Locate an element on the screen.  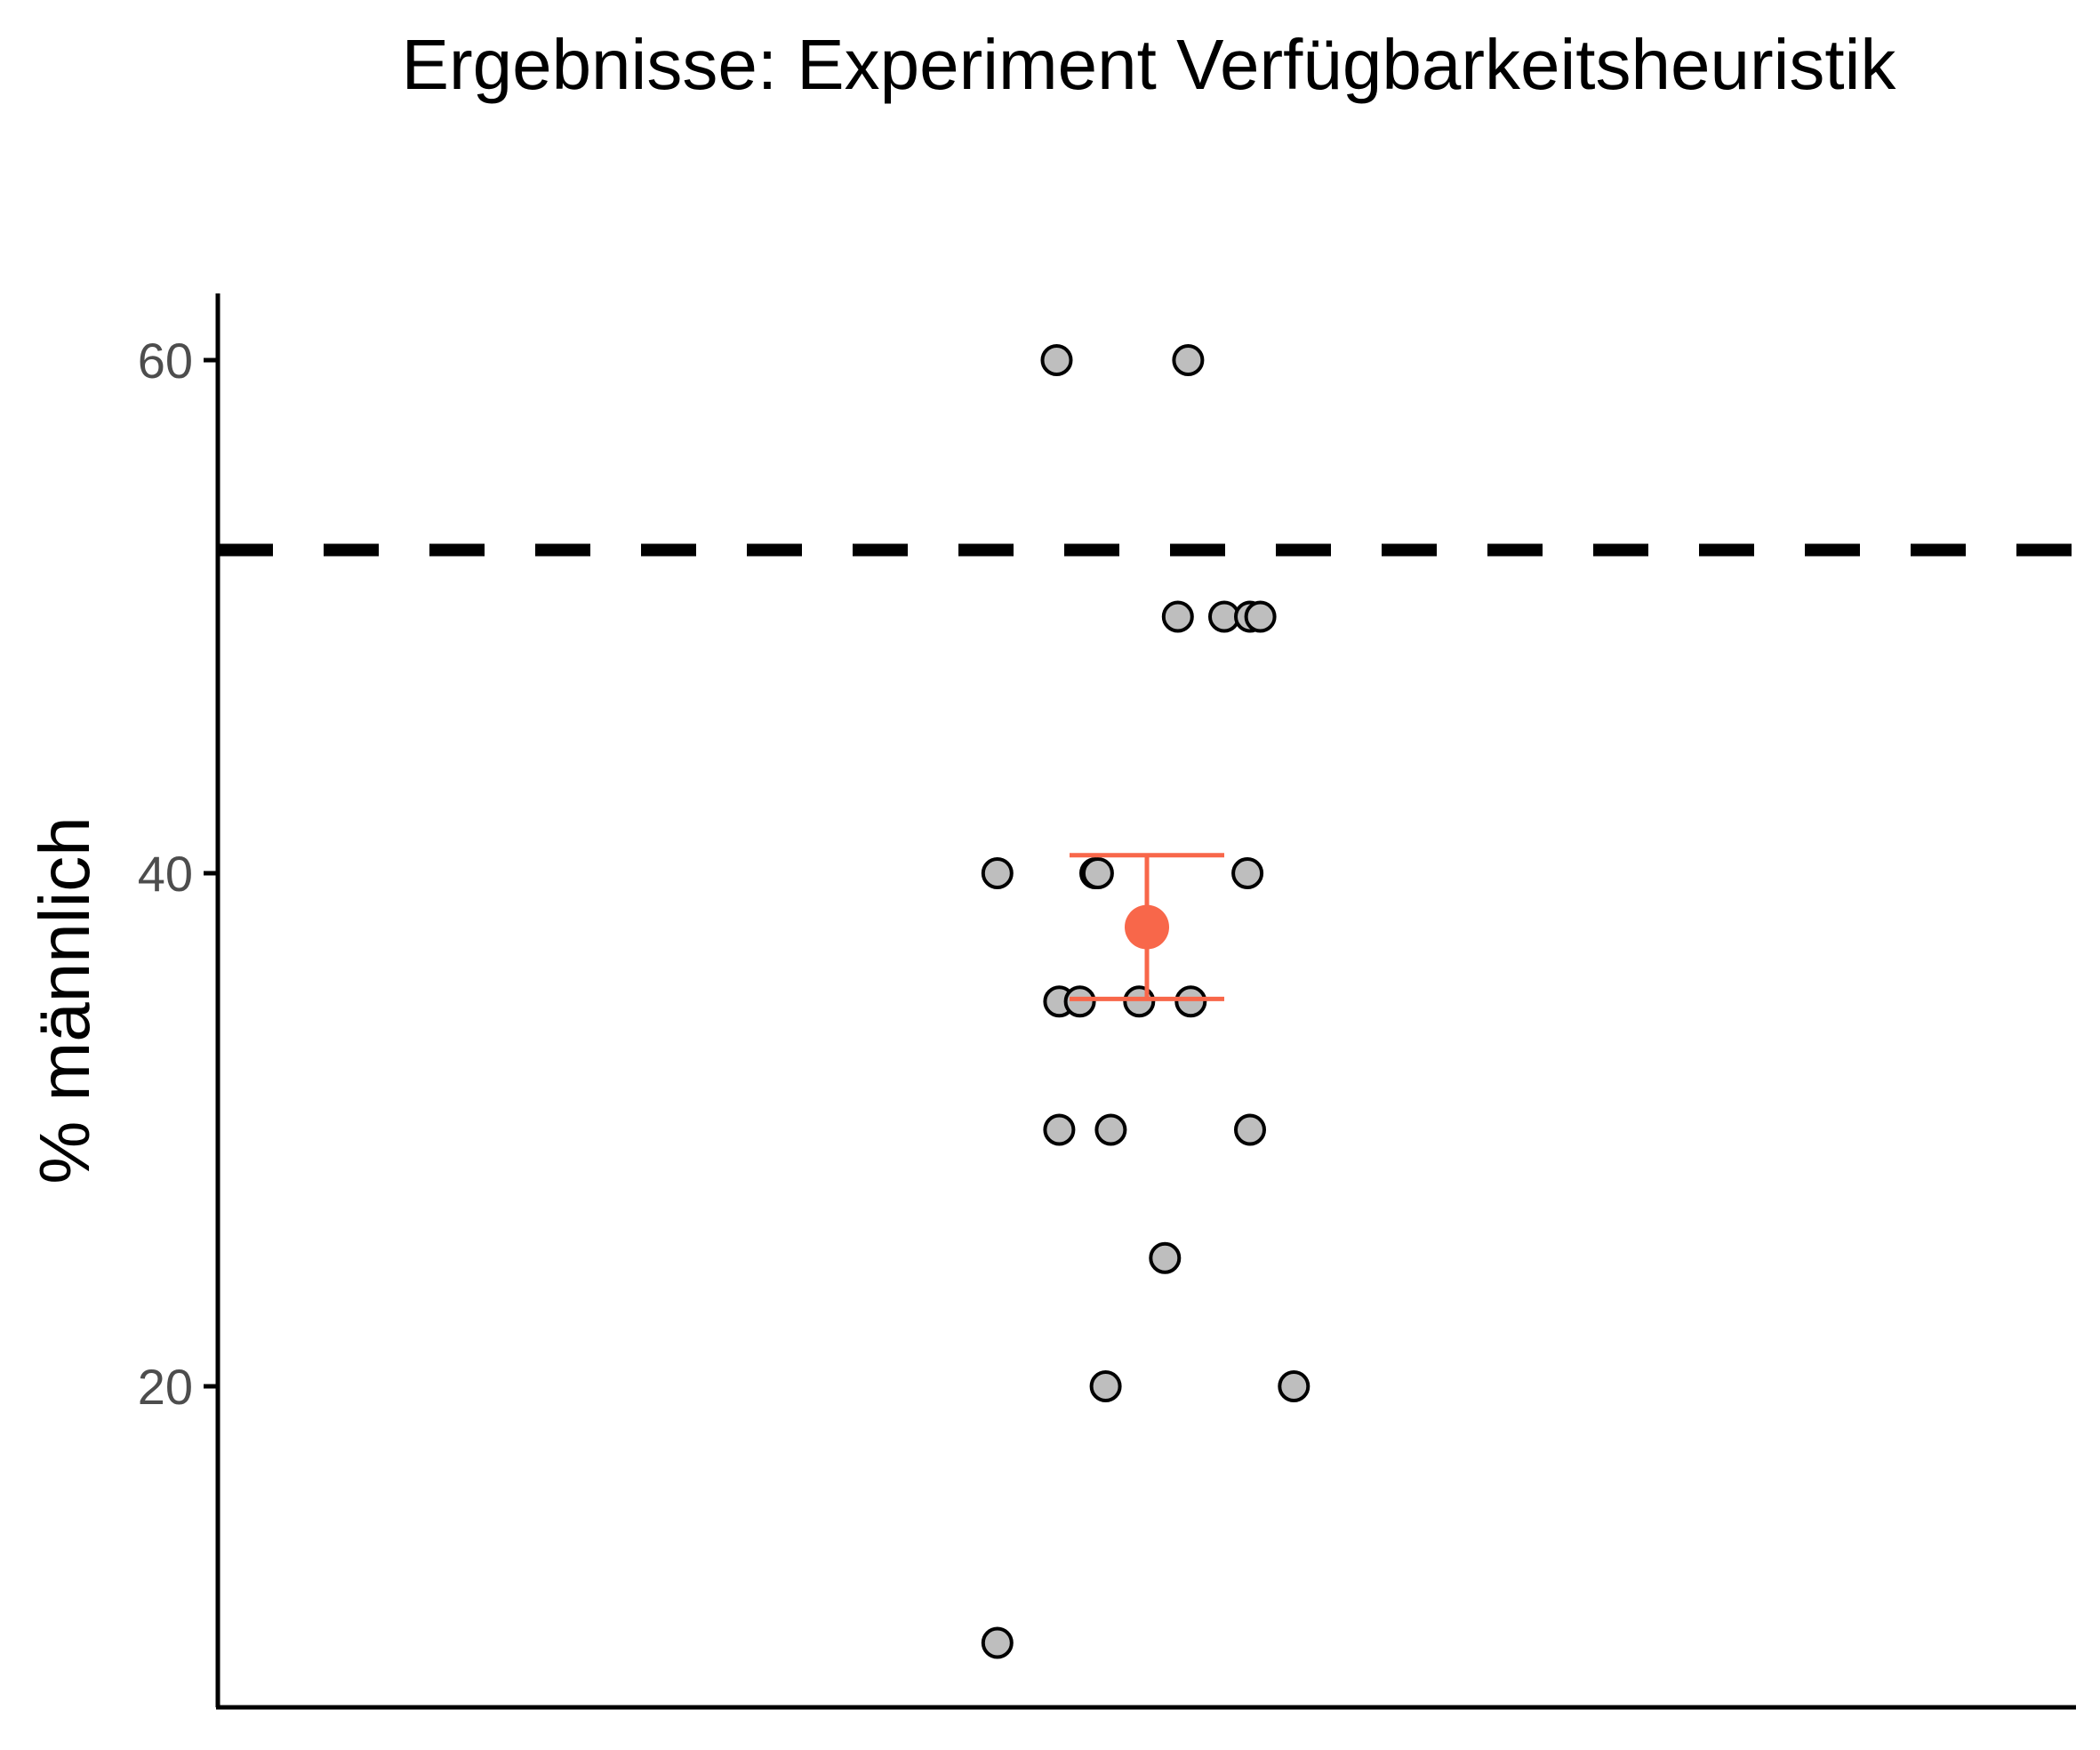
y-tick-label: 40 is located at coordinates (166, 874).